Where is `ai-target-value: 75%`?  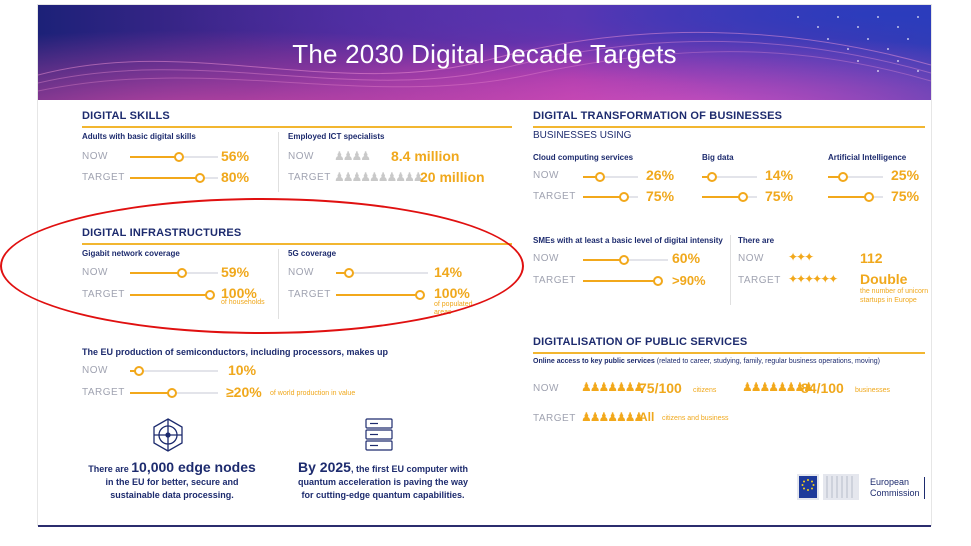 ai-target-value: 75% is located at coordinates (905, 196).